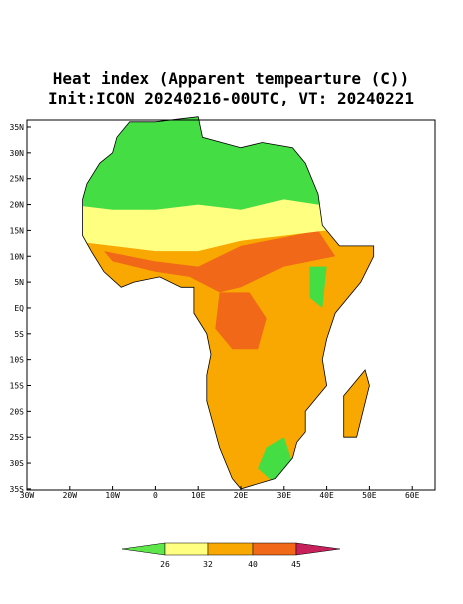 The width and height of the screenshot is (463, 604). What do you see at coordinates (112, 495) in the screenshot?
I see `lon-label: 10W` at bounding box center [112, 495].